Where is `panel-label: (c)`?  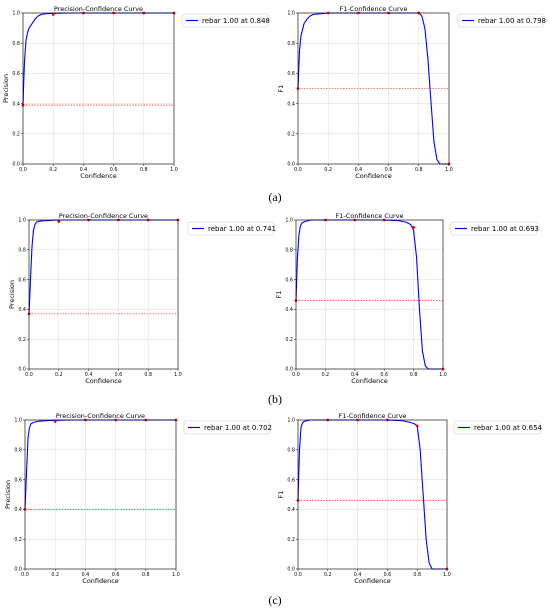
panel-label: (c) is located at coordinates (274, 600).